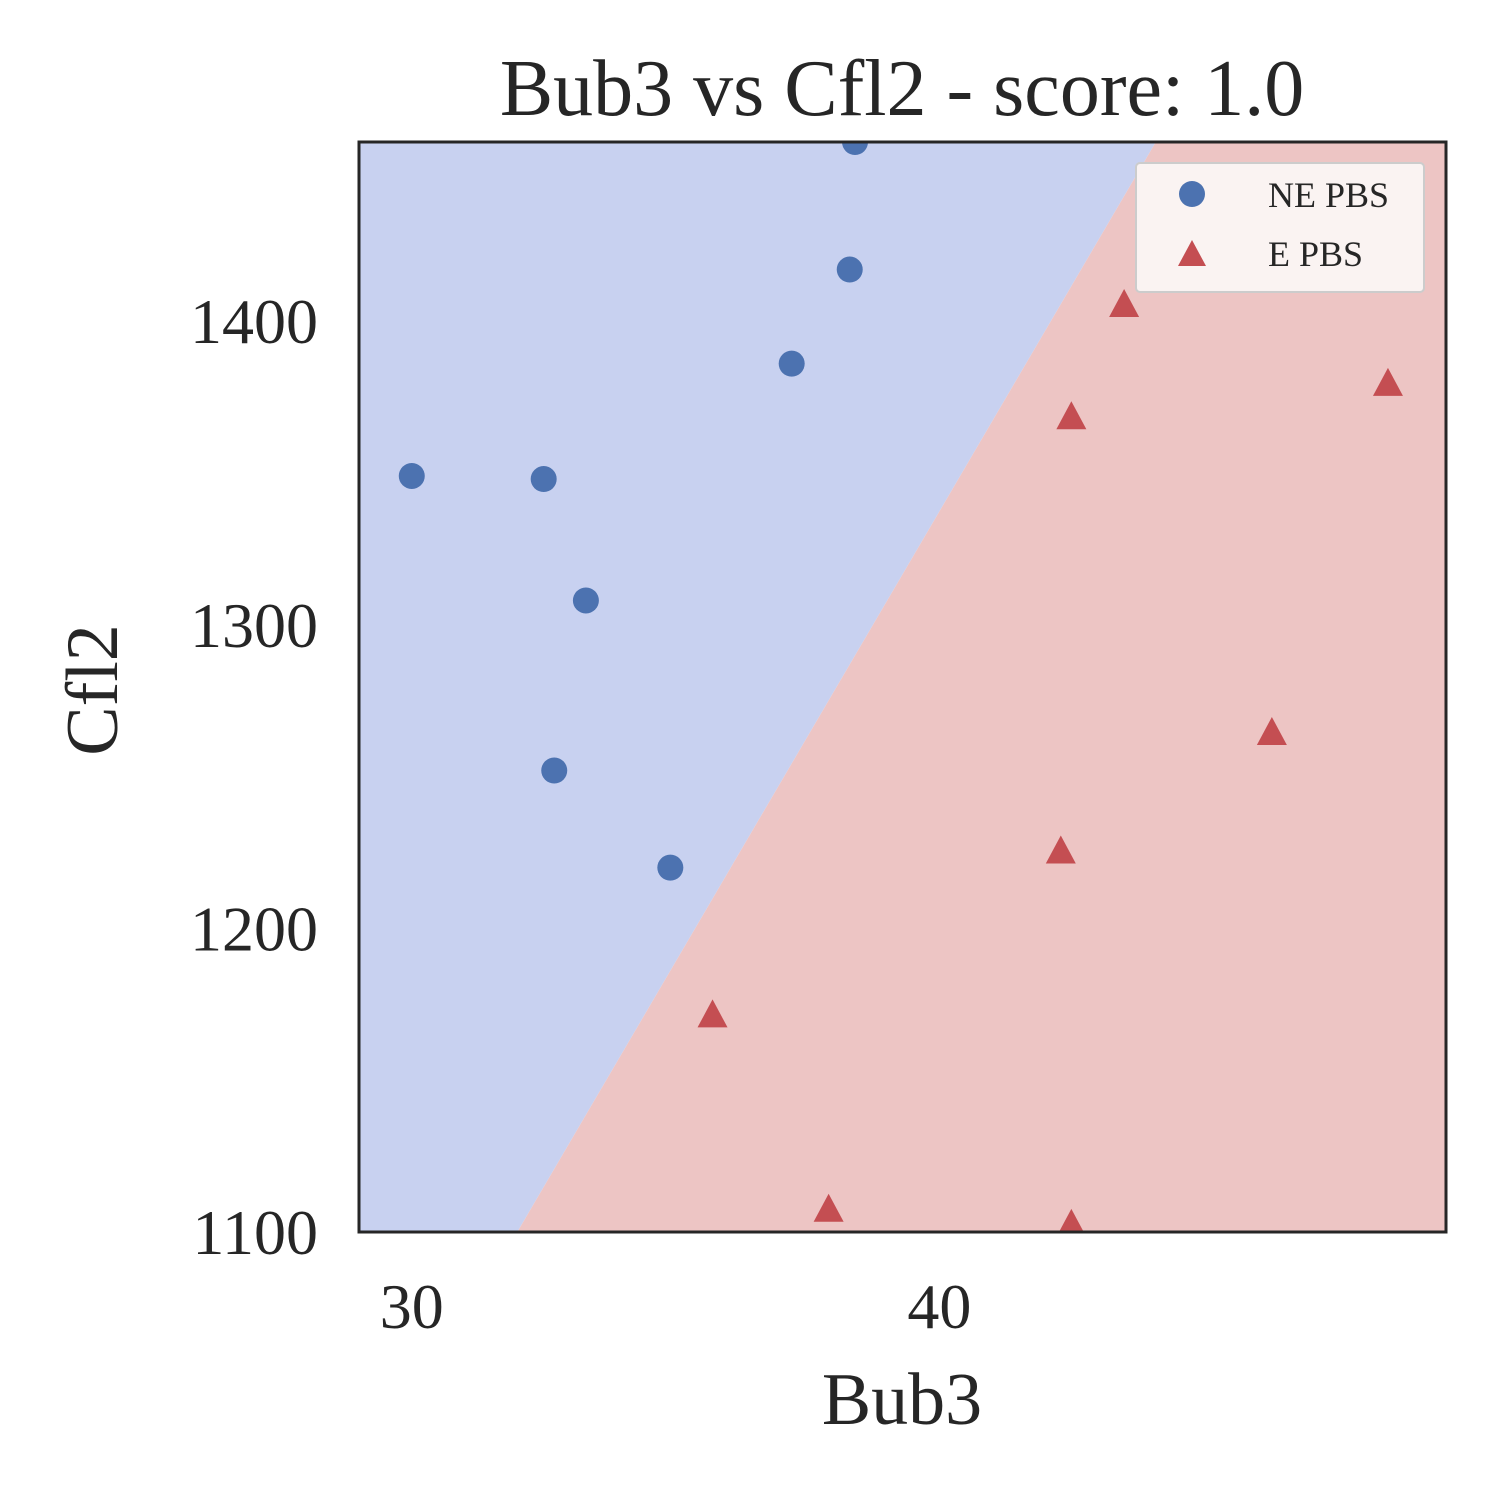 Image resolution: width=1500 pixels, height=1500 pixels. Describe the element at coordinates (902, 1400) in the screenshot. I see `x-axis-label: Bub3` at that location.